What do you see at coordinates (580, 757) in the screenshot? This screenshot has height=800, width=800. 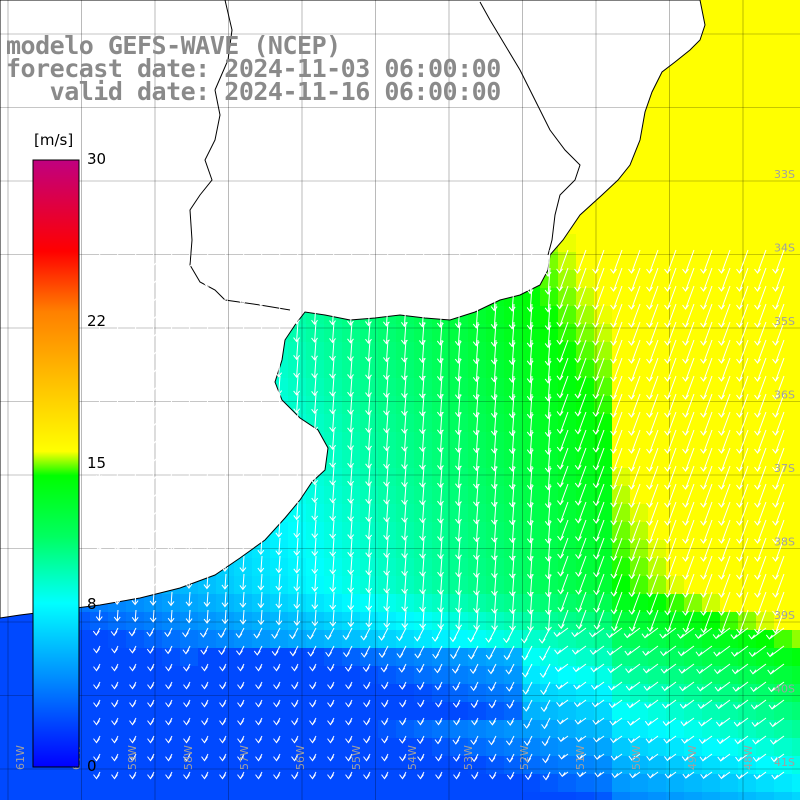 I see `lon-label: 51W` at bounding box center [580, 757].